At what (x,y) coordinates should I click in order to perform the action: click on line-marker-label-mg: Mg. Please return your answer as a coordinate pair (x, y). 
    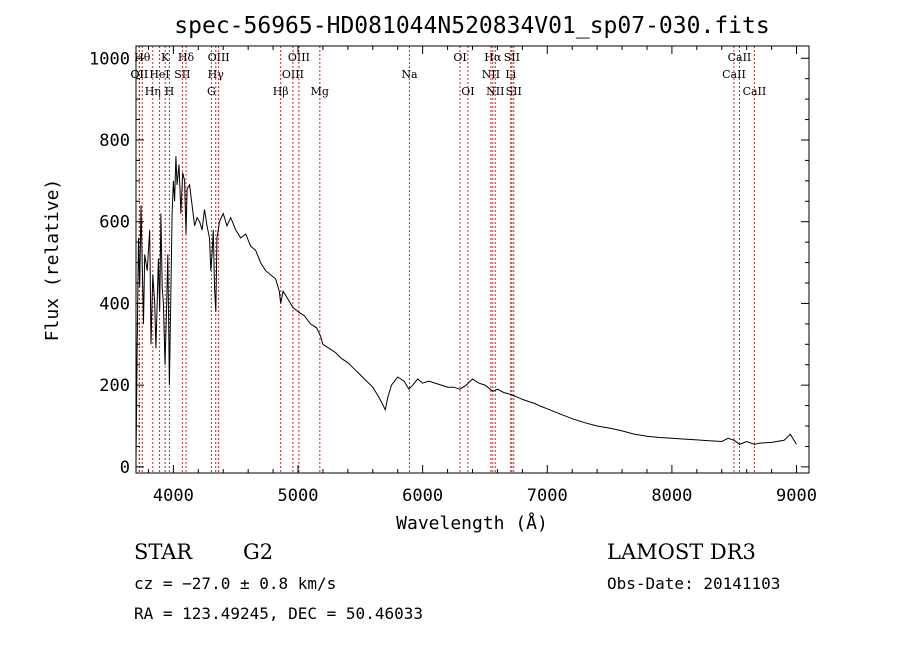
    Looking at the image, I should click on (320, 91).